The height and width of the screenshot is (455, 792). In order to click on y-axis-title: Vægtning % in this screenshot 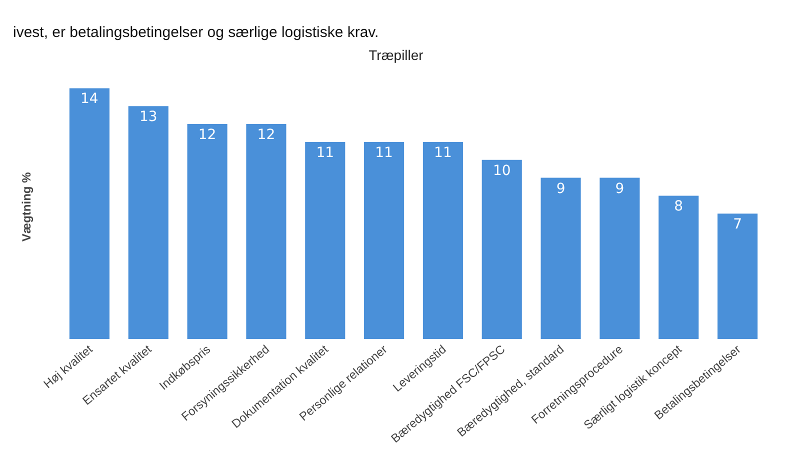, I will do `click(27, 207)`.